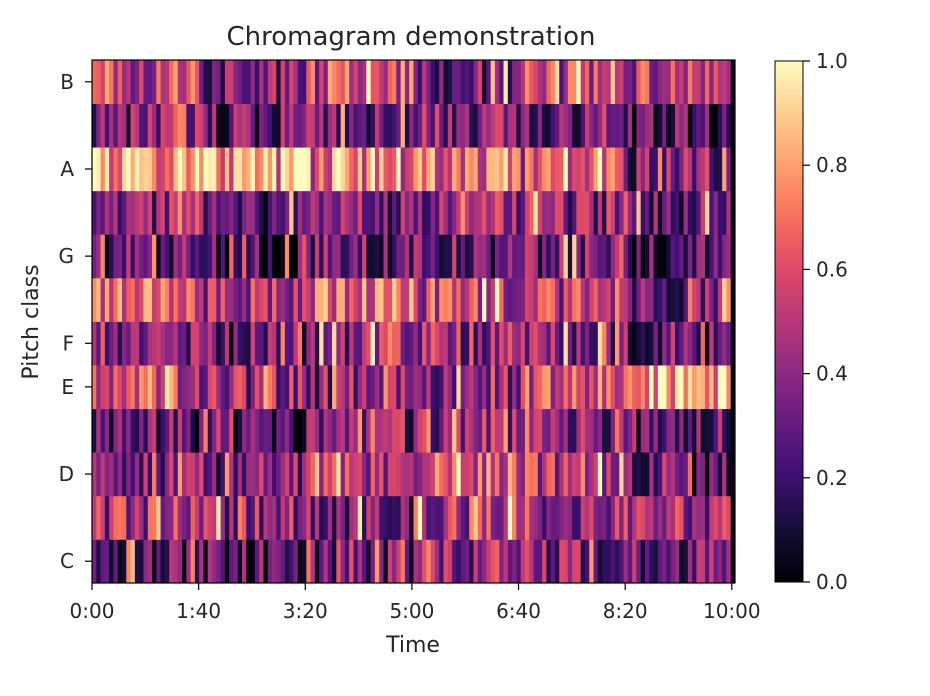 The width and height of the screenshot is (930, 696). What do you see at coordinates (832, 61) in the screenshot?
I see `colorbar-tick-label: 1.0` at bounding box center [832, 61].